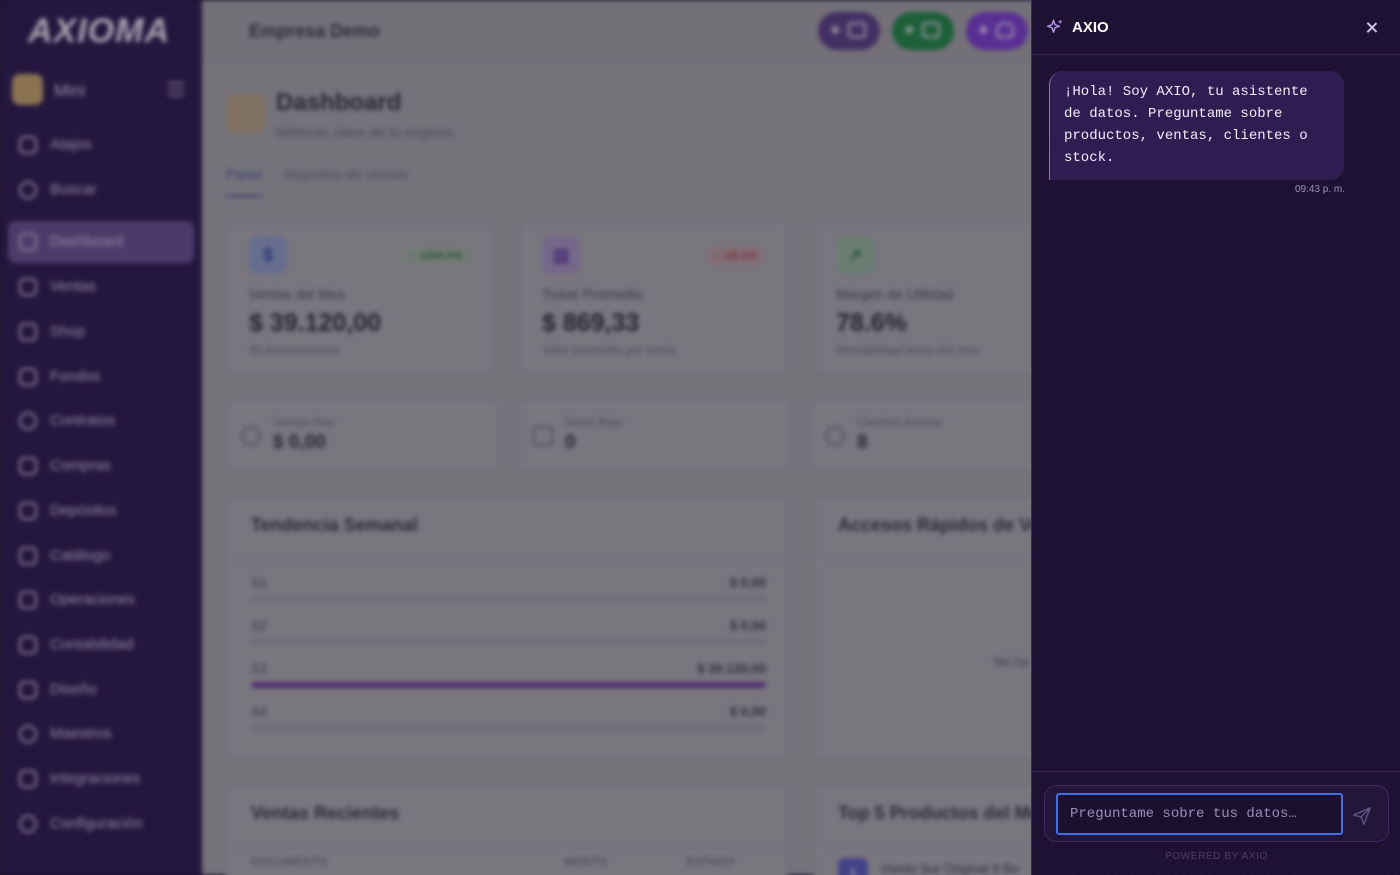 This screenshot has height=875, width=1400. I want to click on sidebar-item-maestros: Maestros, so click(101, 734).